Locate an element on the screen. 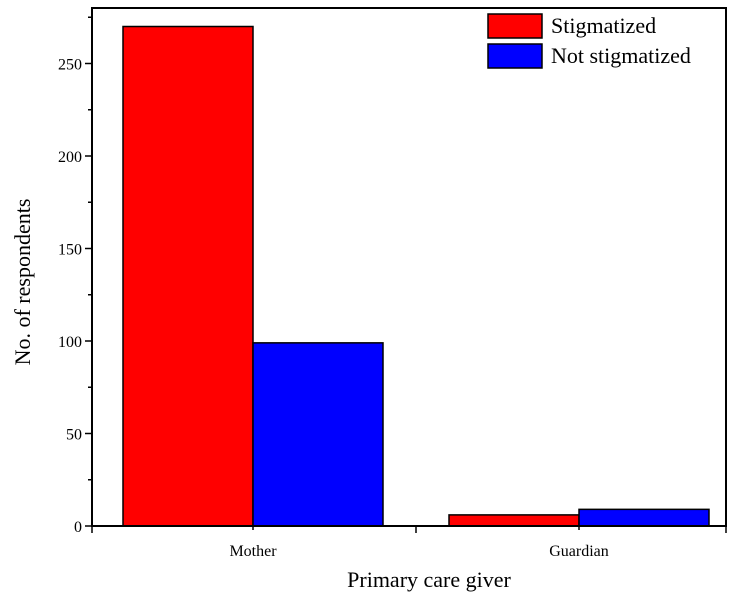  legend-swatch-not-stigmatized is located at coordinates (515, 56).